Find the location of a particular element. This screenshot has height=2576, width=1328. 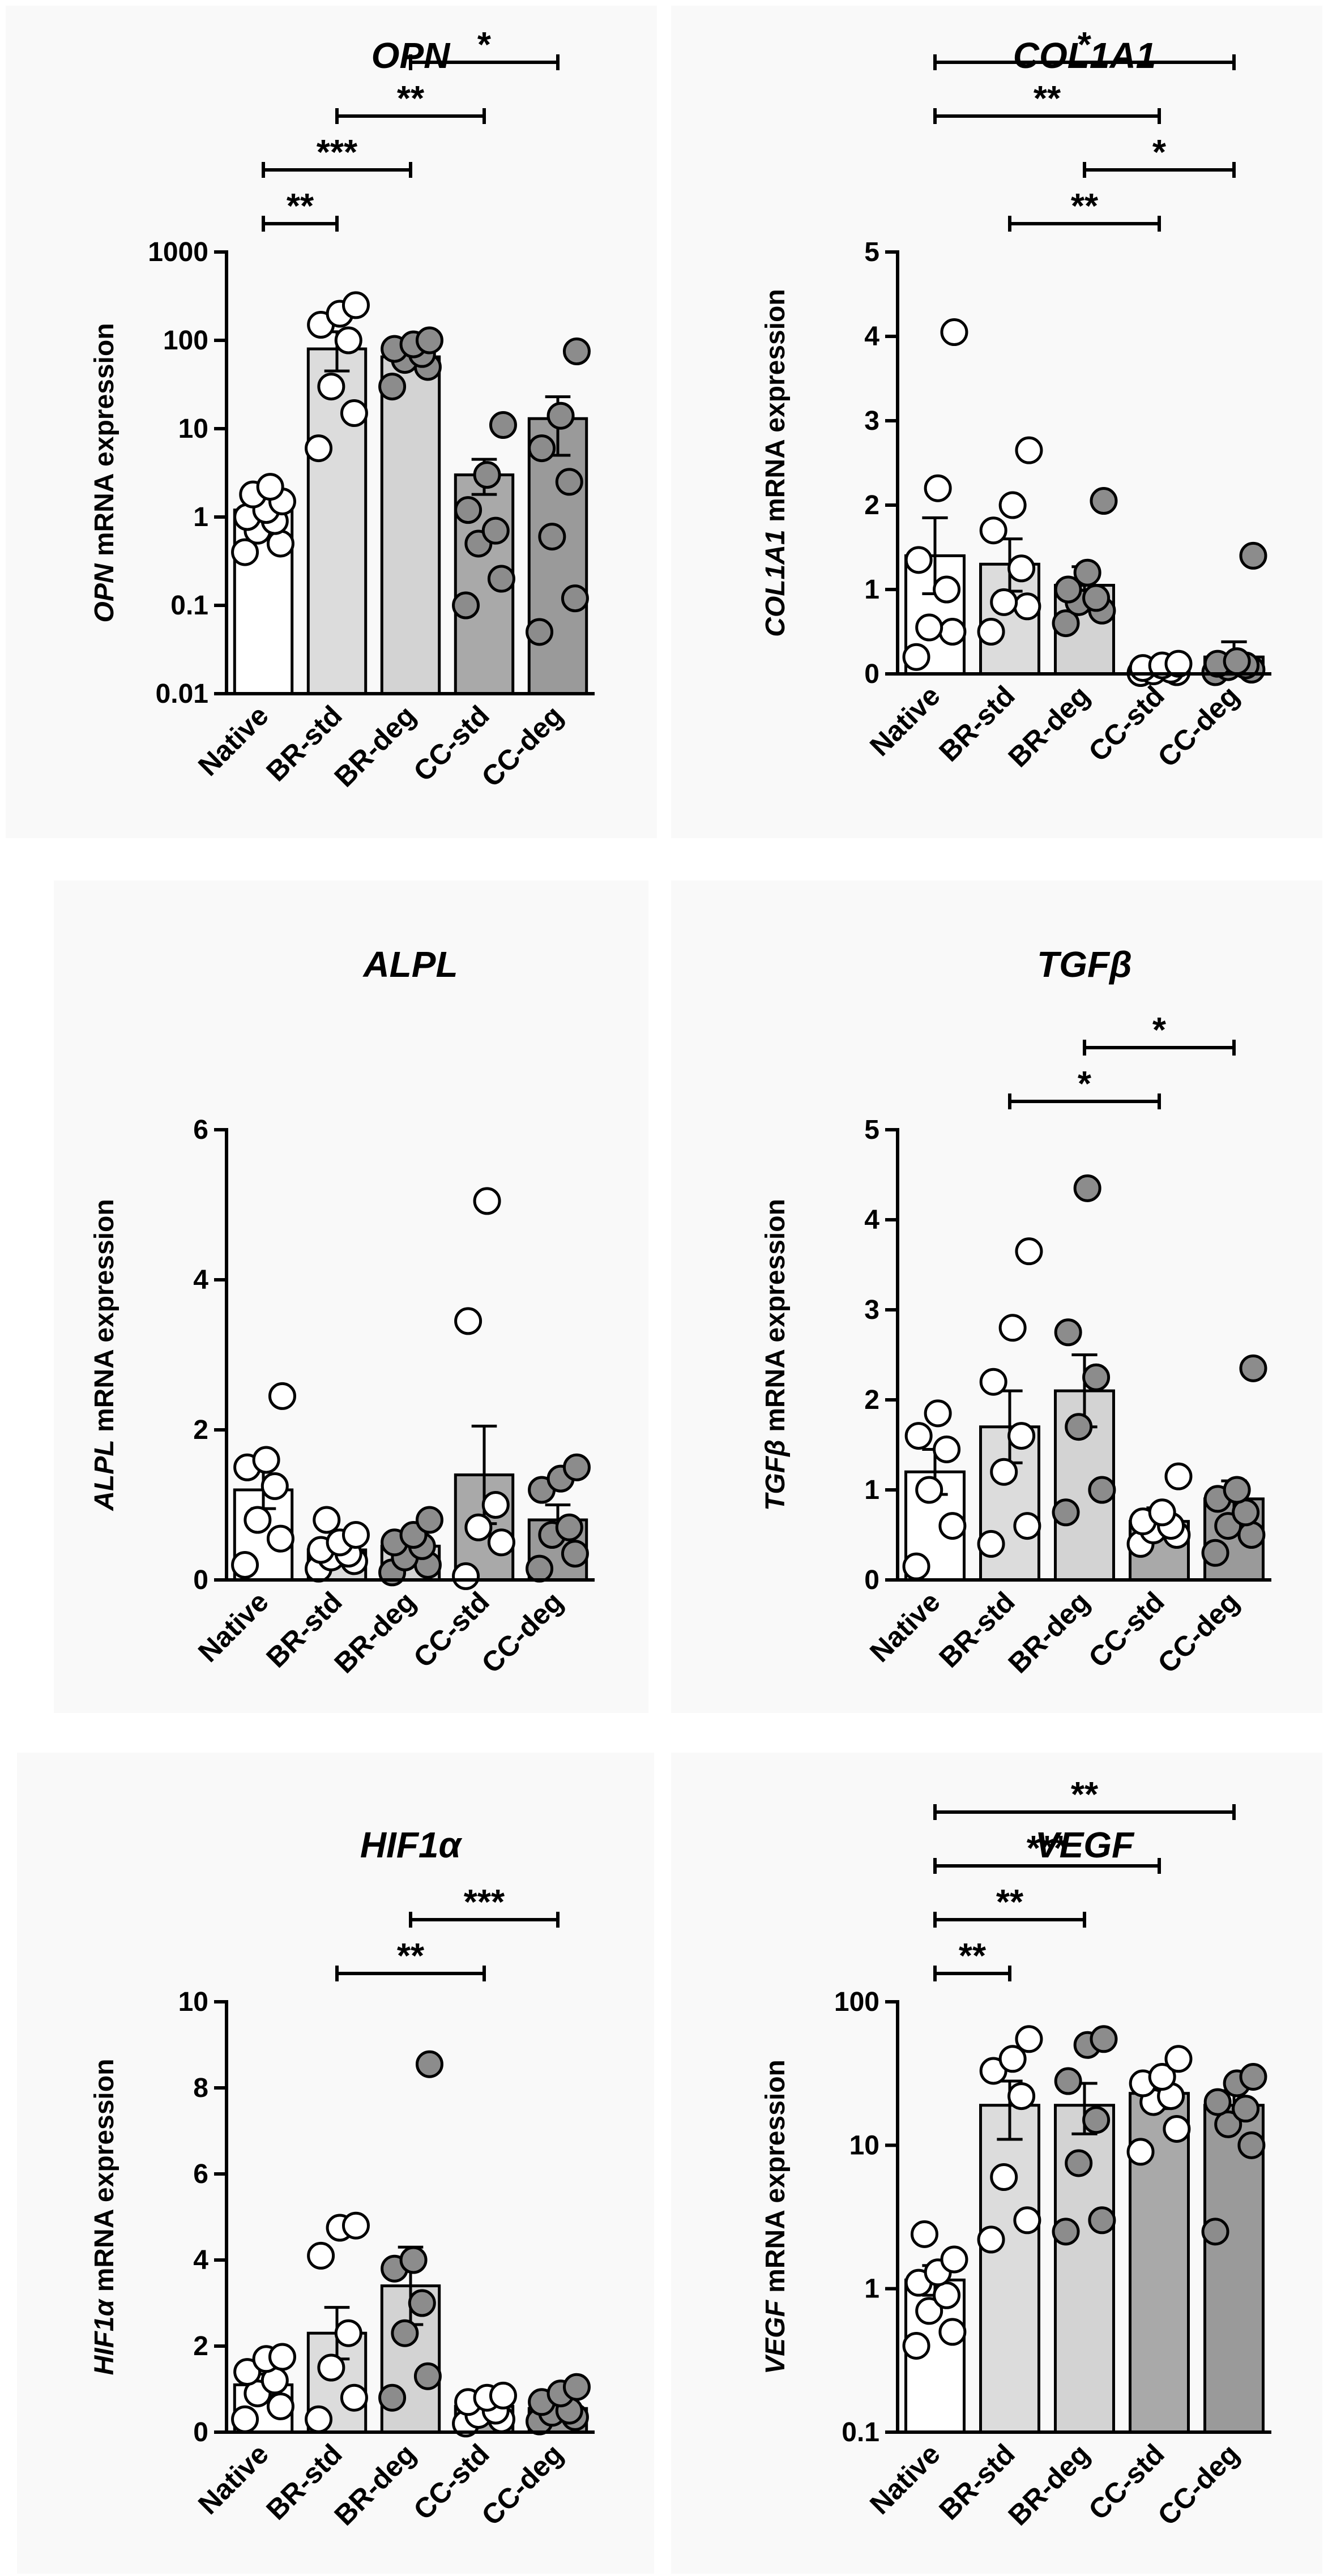

y-tick-label: 6 is located at coordinates (201, 1130).